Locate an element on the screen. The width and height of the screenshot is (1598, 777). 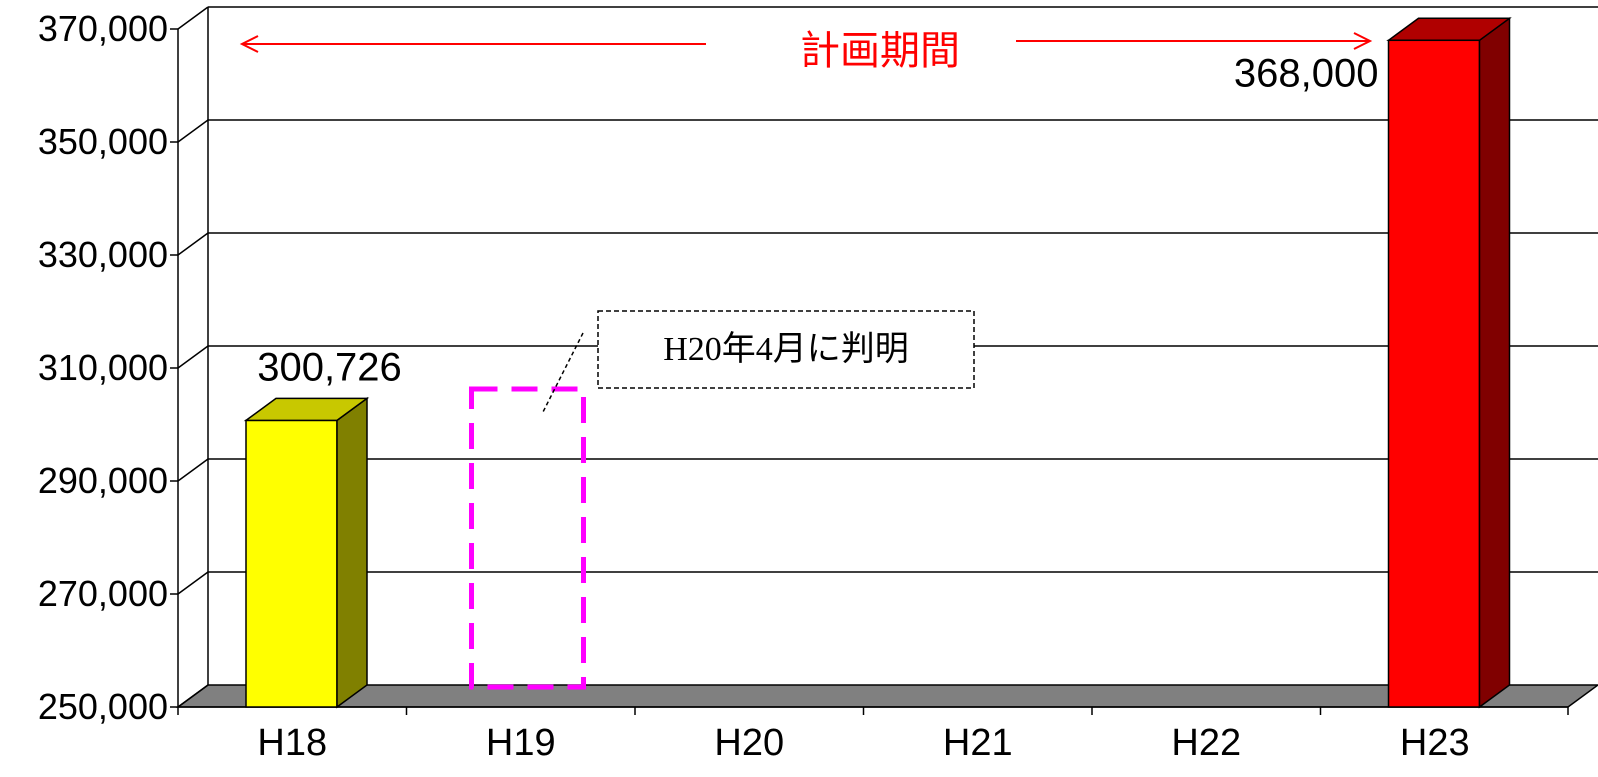
bar-h19-pending-outline is located at coordinates (527, 538).